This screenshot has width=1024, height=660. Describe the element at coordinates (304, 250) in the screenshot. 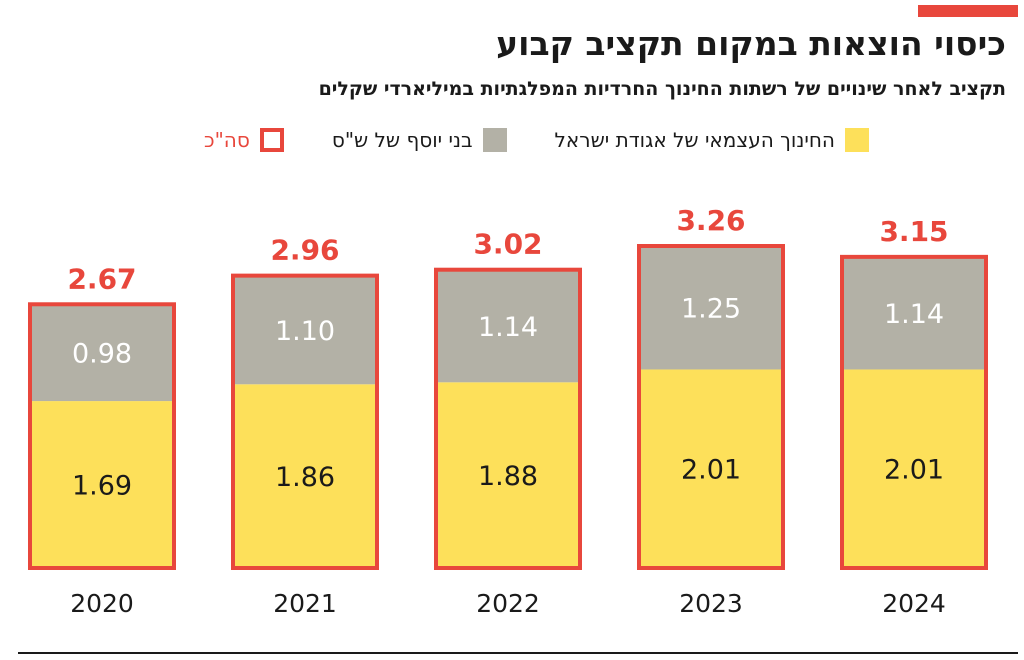

I see `value-label-total: 2.96` at that location.